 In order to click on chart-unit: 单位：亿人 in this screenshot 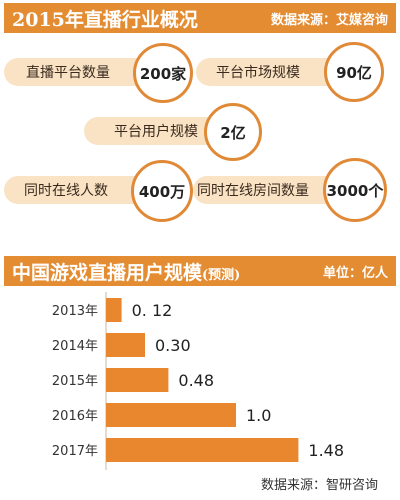, I will do `click(355, 273)`.